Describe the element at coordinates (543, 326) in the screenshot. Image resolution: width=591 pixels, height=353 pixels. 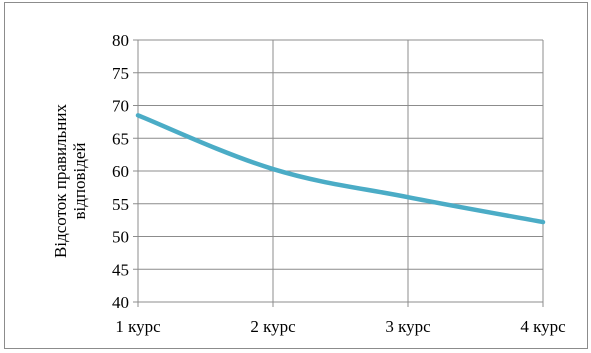
I see `x-tick-label: 4 курс` at that location.